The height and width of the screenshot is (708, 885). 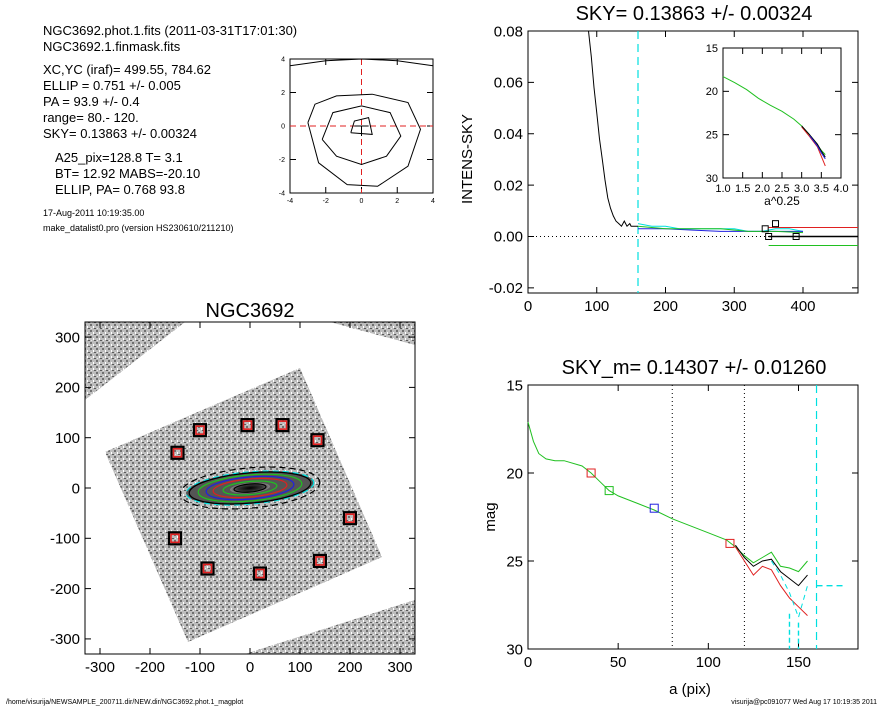 What do you see at coordinates (282, 160) in the screenshot?
I see `y-tick-label: -2` at bounding box center [282, 160].